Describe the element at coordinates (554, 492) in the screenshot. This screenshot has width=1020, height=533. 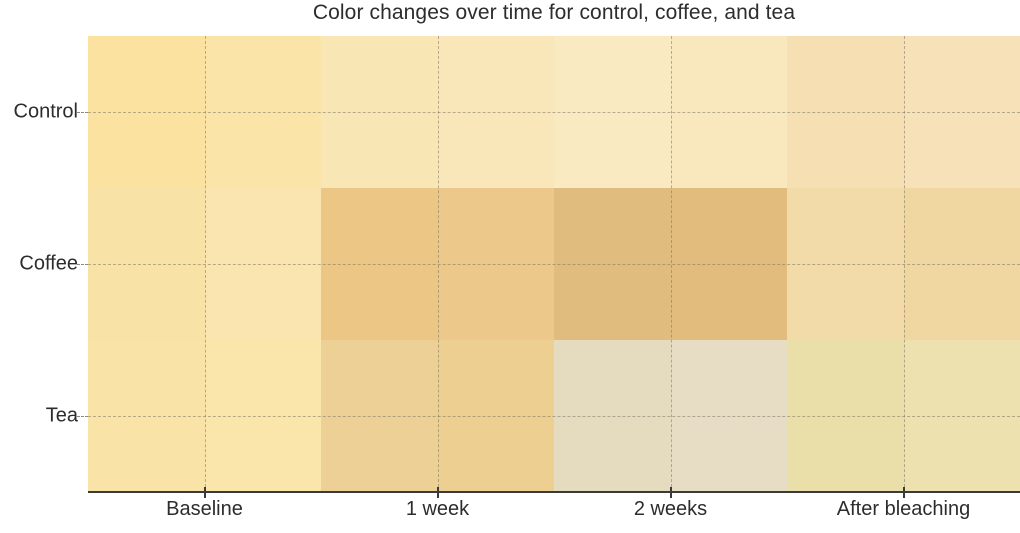
I see `x-axis-line` at that location.